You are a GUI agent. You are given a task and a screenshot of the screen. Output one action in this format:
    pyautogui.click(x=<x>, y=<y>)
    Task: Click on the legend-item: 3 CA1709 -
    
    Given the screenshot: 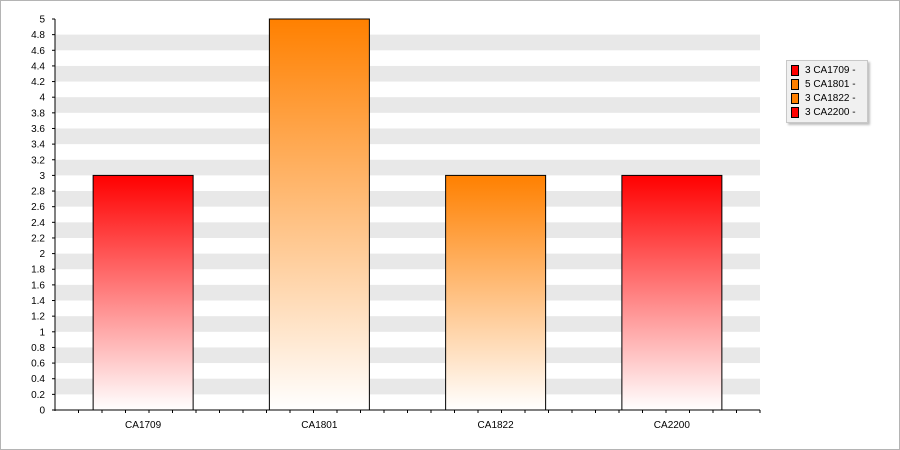 What is the action you would take?
    pyautogui.click(x=827, y=70)
    